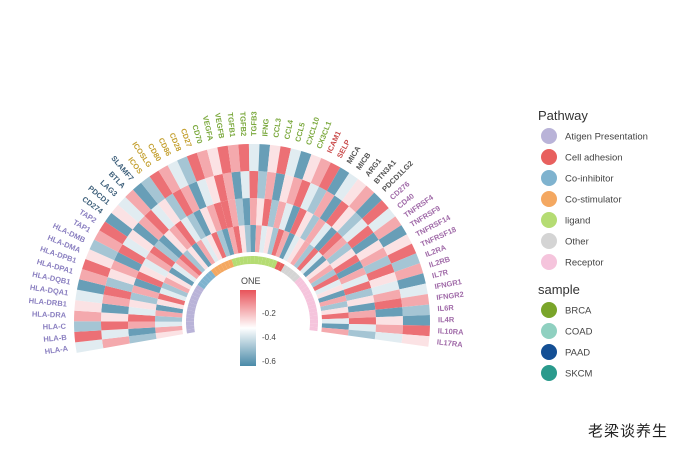 The image size is (697, 453). Describe the element at coordinates (579, 332) in the screenshot. I see `legend-label: COAD` at that location.